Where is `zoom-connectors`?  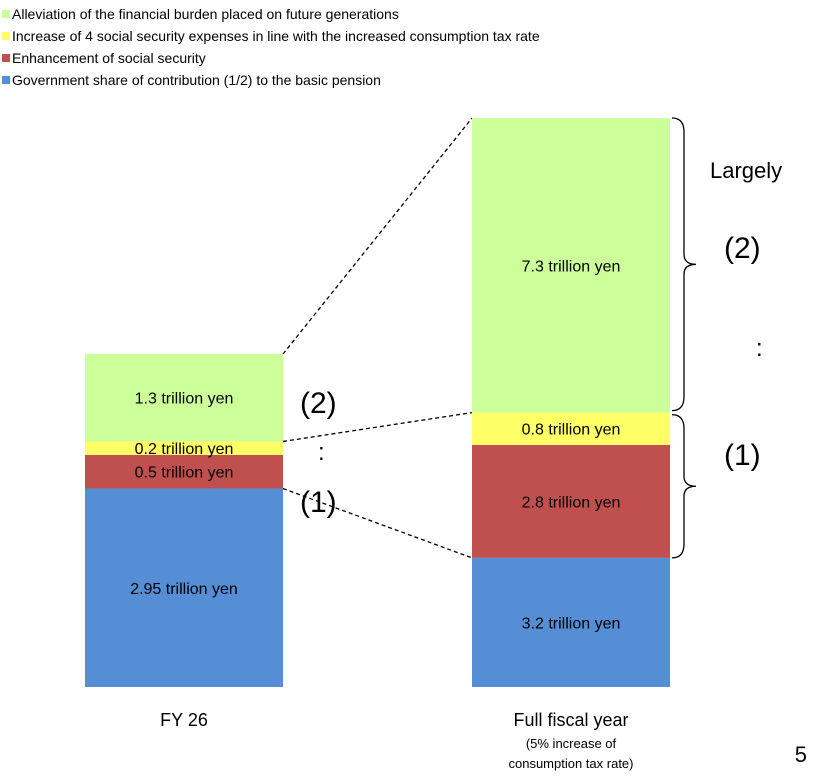 zoom-connectors is located at coordinates (377, 338).